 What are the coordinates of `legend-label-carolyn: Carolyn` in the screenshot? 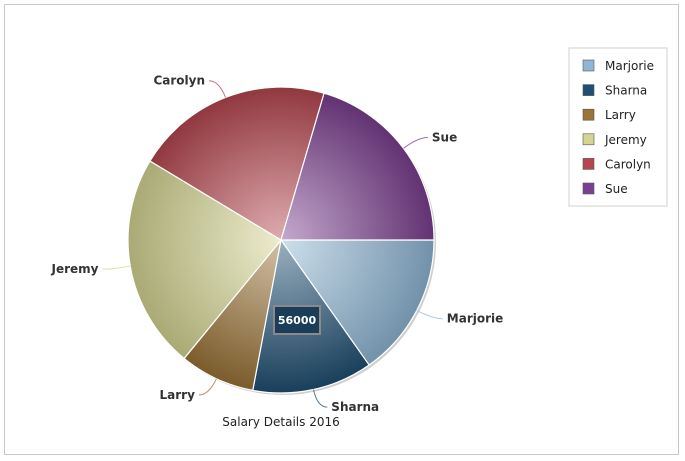 It's located at (628, 164).